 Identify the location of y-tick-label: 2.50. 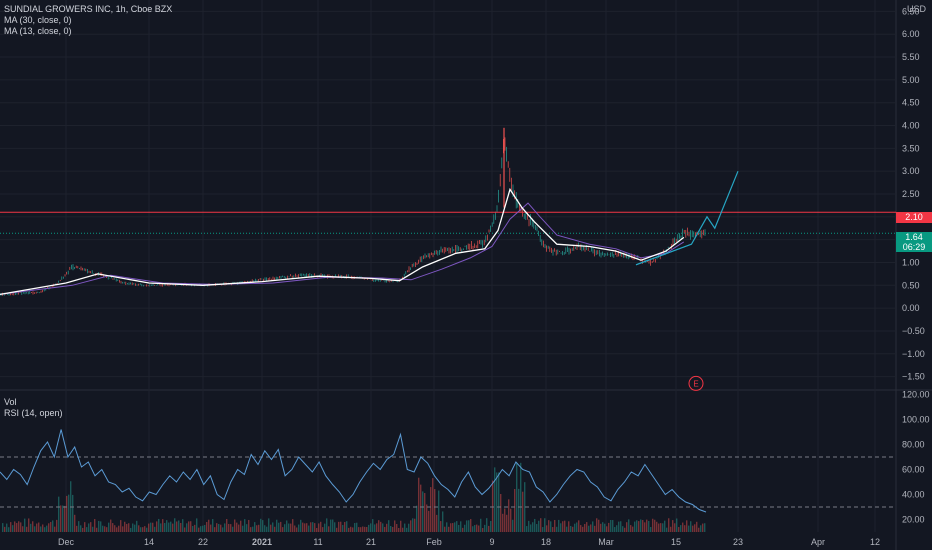
(911, 194).